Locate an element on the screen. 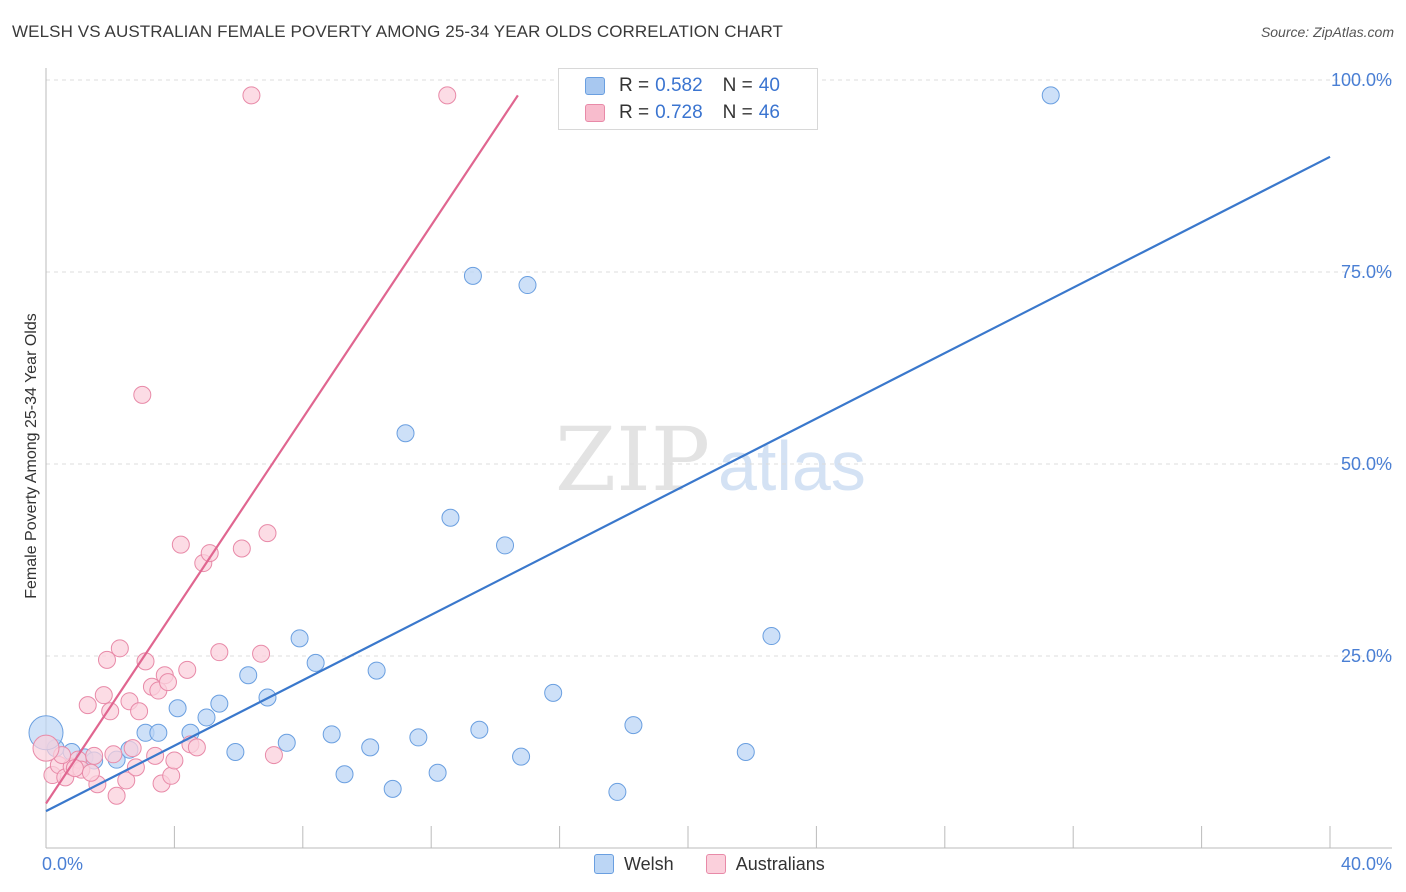  y-tick-label: 50.0% is located at coordinates (1366, 464).